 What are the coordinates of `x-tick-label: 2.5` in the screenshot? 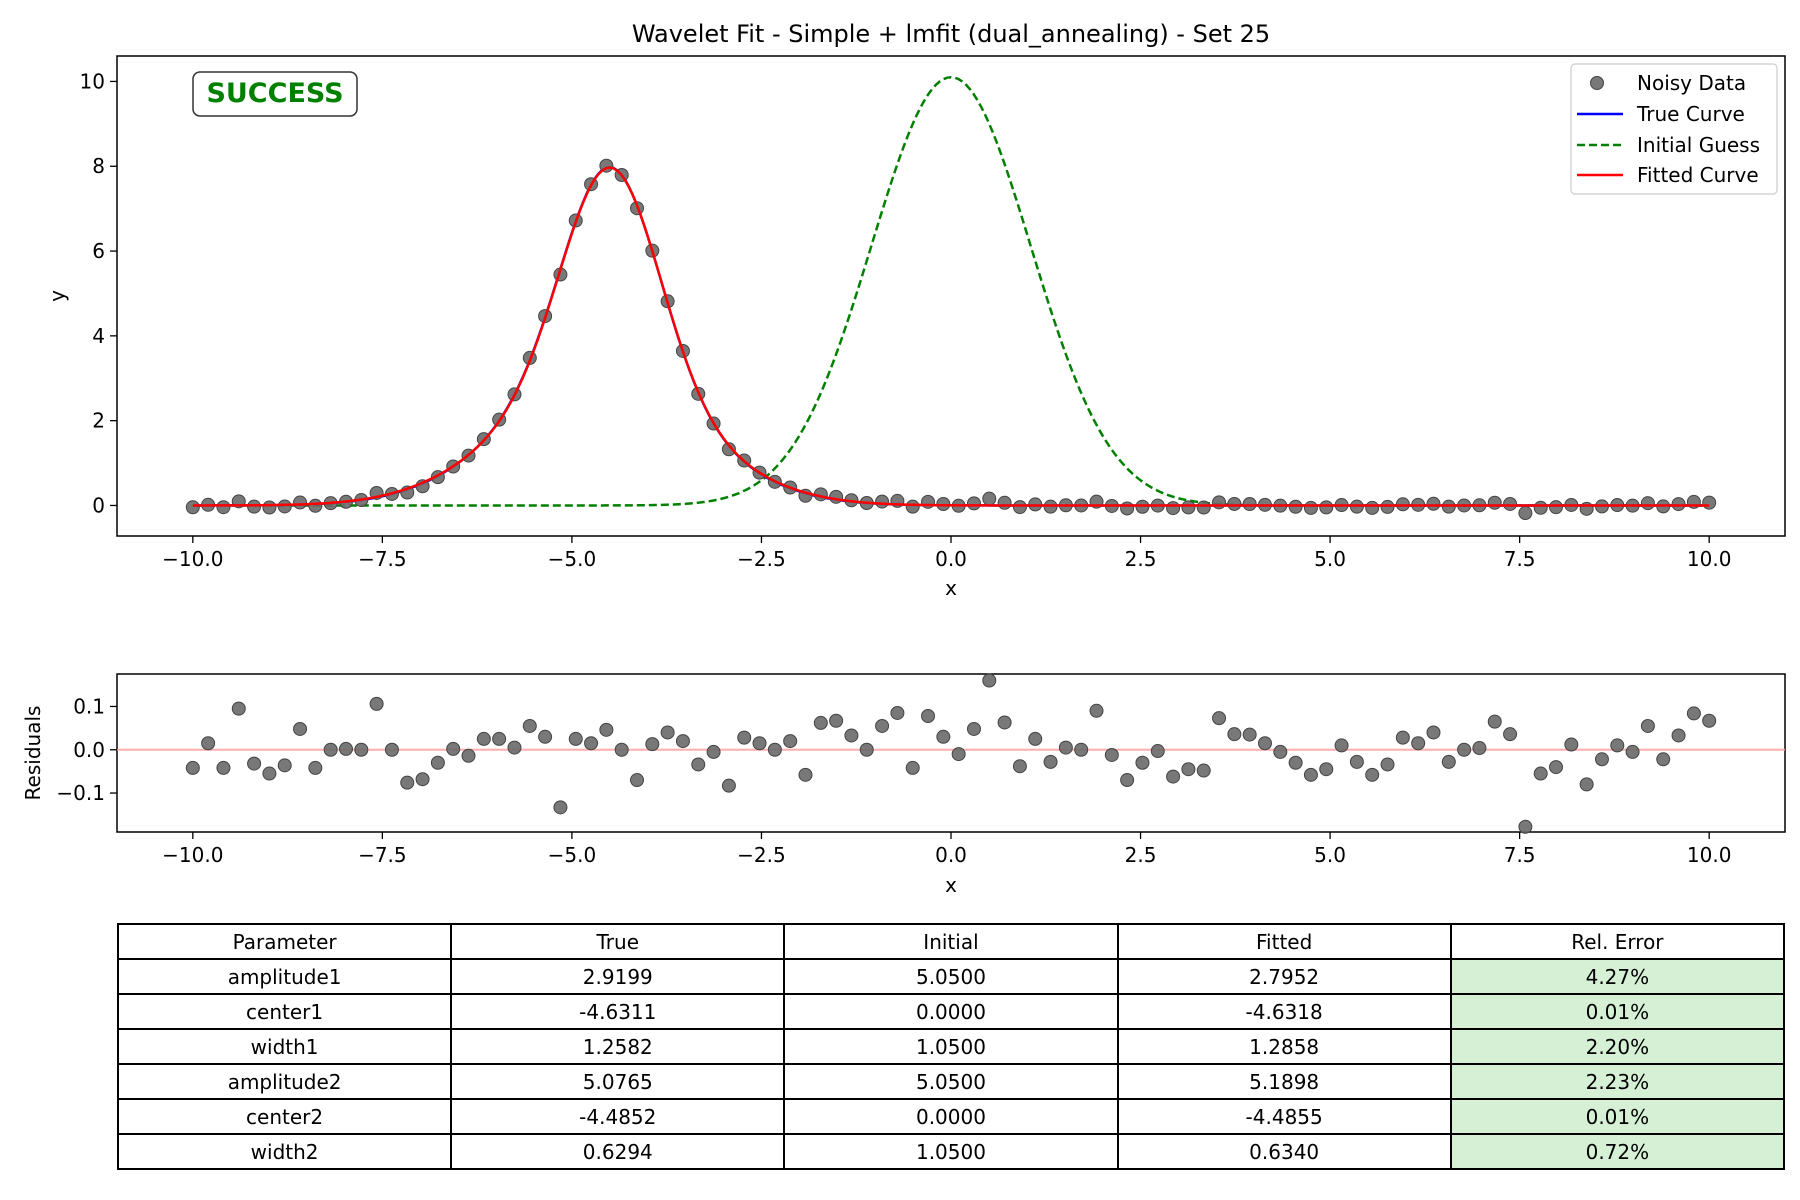 It's located at (1141, 559).